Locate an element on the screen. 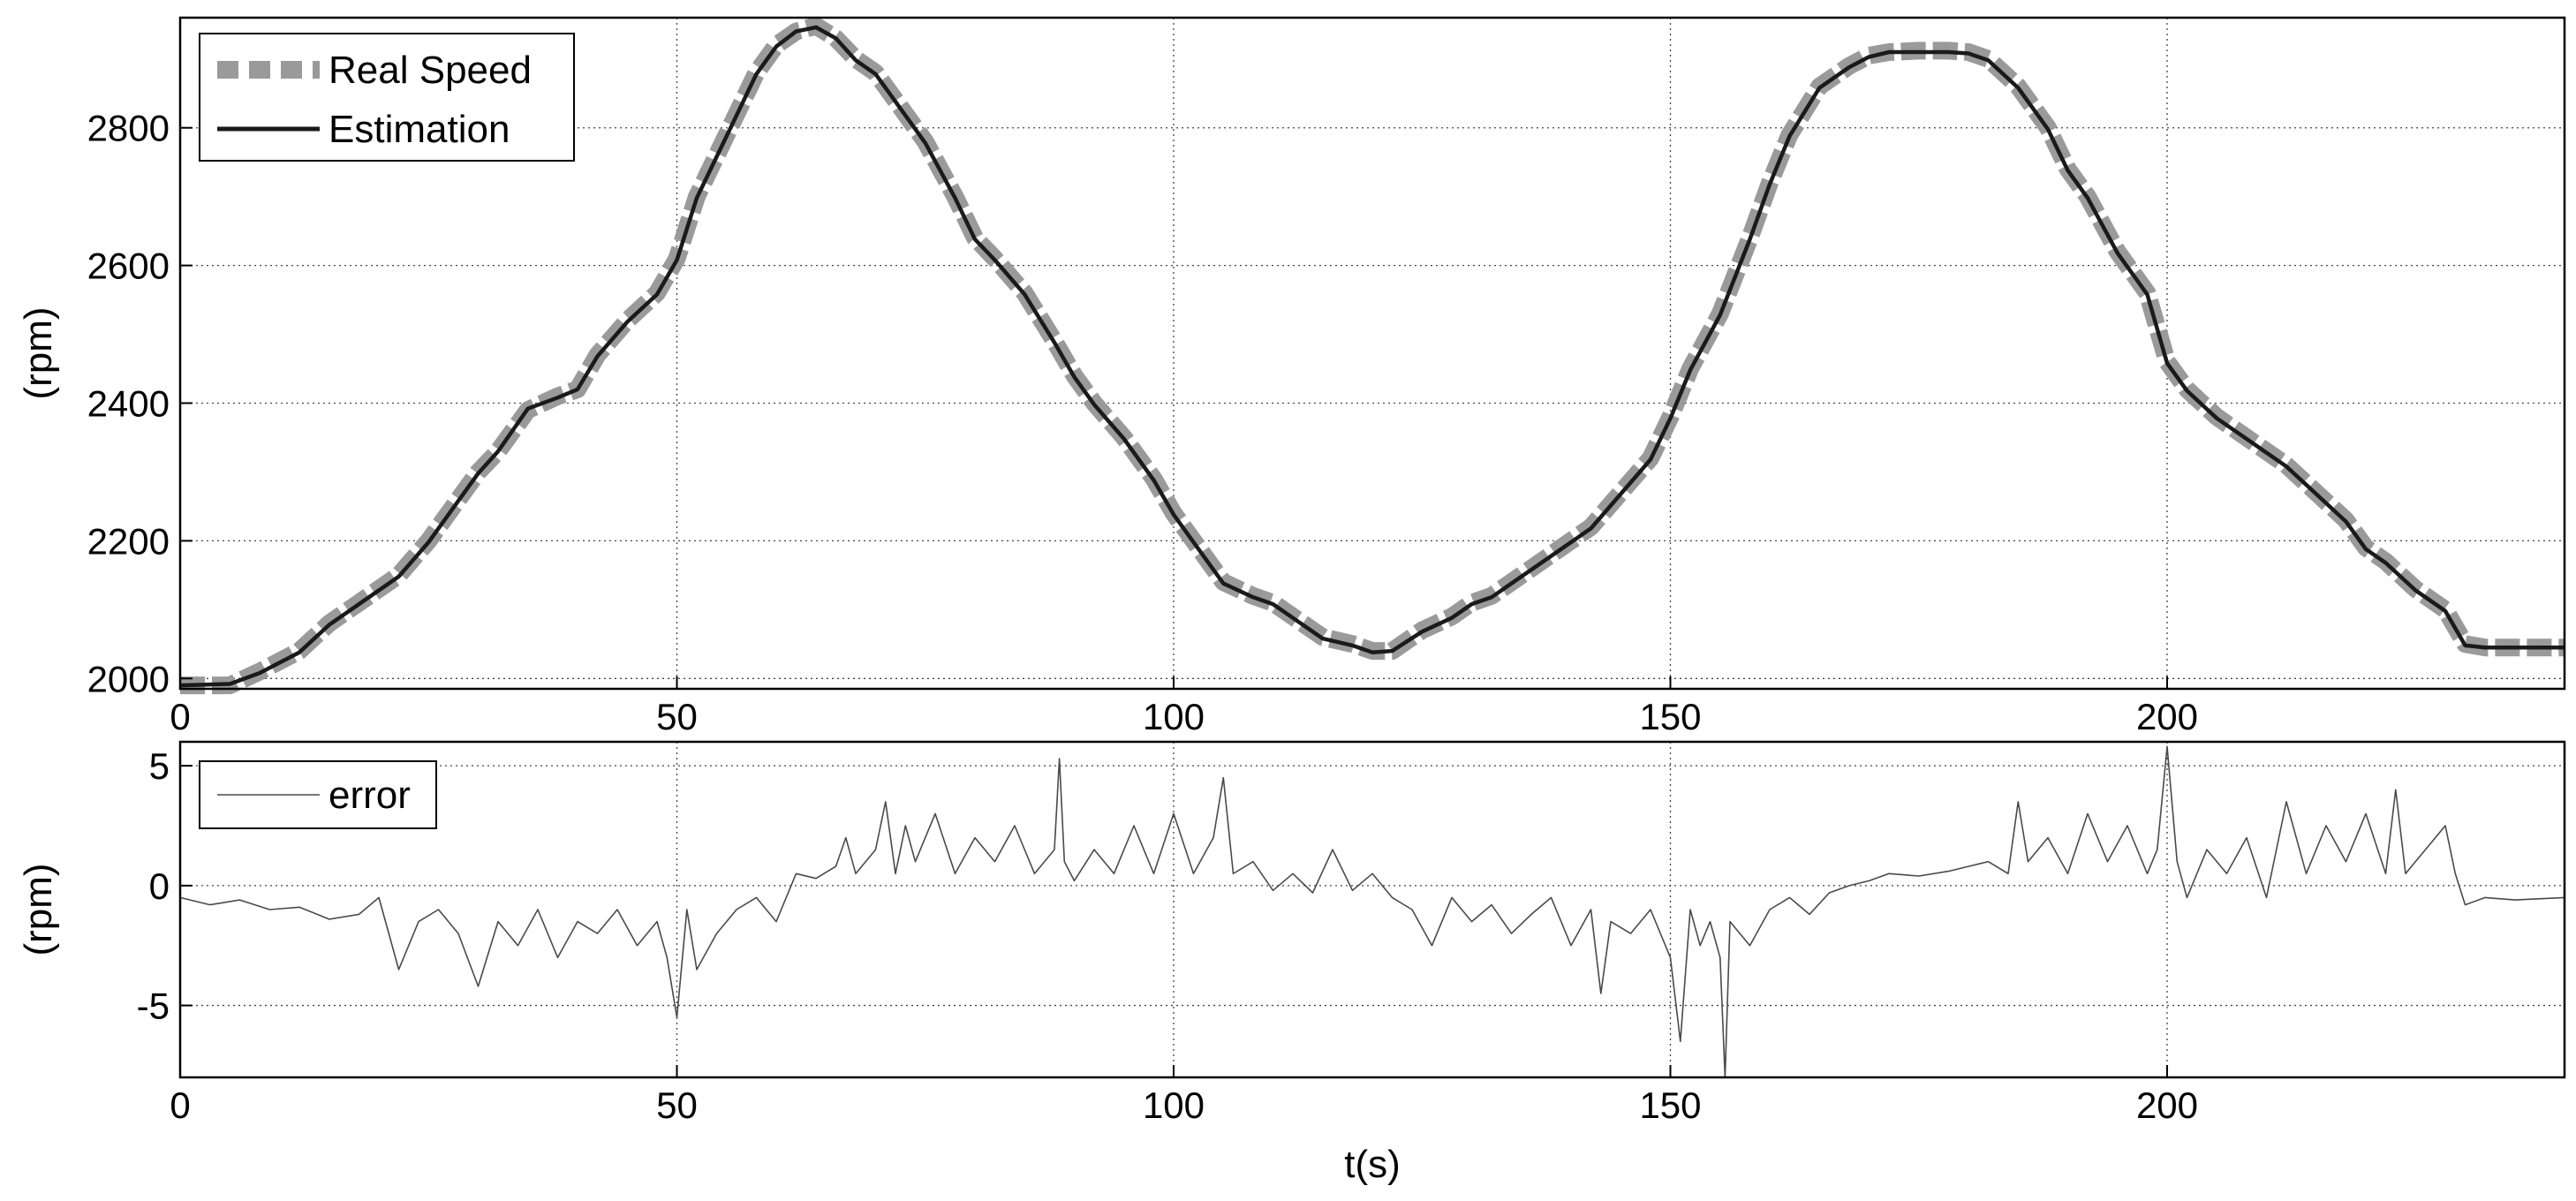 This screenshot has width=2576, height=1201. speed-ytick-label: 2000 is located at coordinates (128, 678).